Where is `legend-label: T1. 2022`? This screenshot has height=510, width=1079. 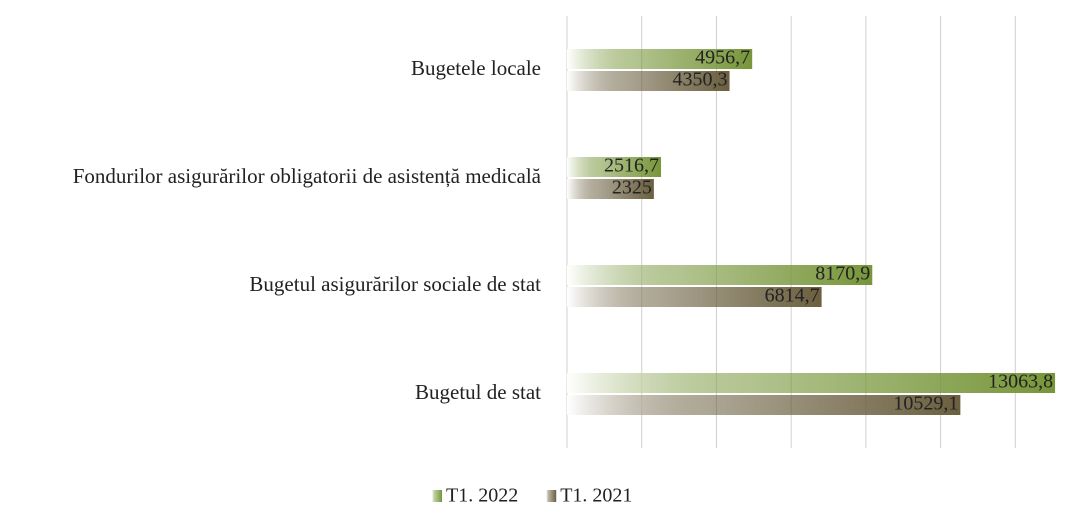 legend-label: T1. 2022 is located at coordinates (482, 496).